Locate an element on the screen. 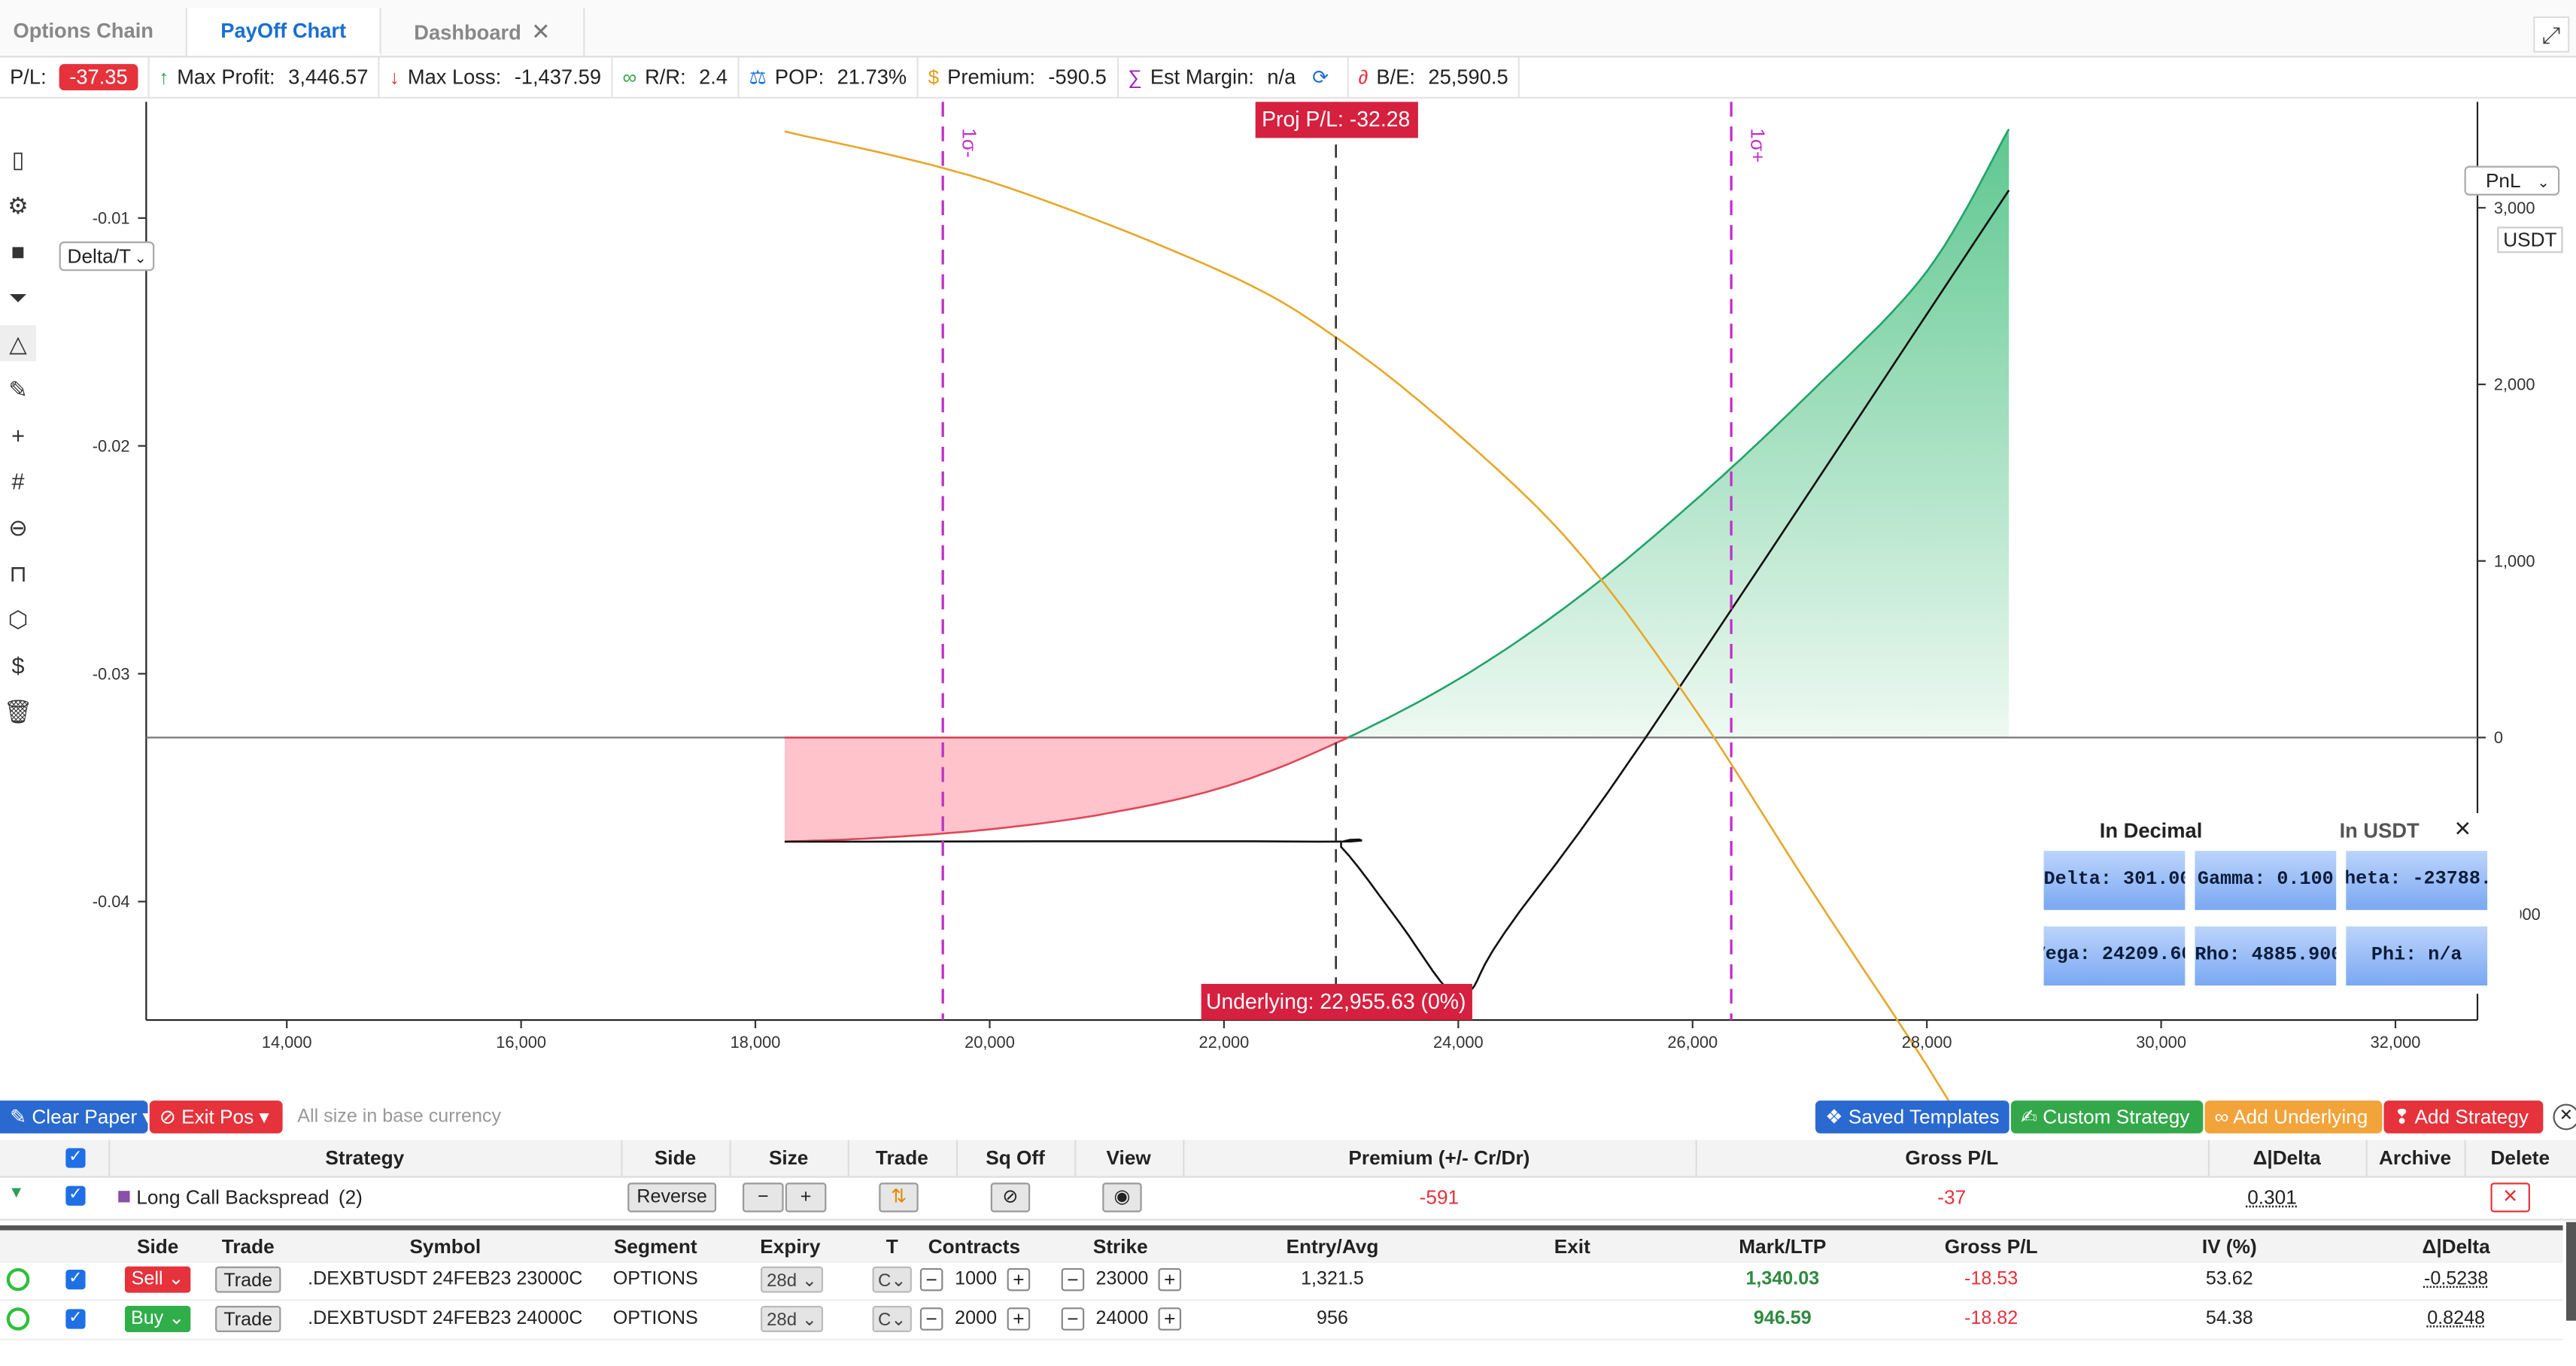 The width and height of the screenshot is (2576, 1366). dollar-tool-icon: $ is located at coordinates (18, 664).